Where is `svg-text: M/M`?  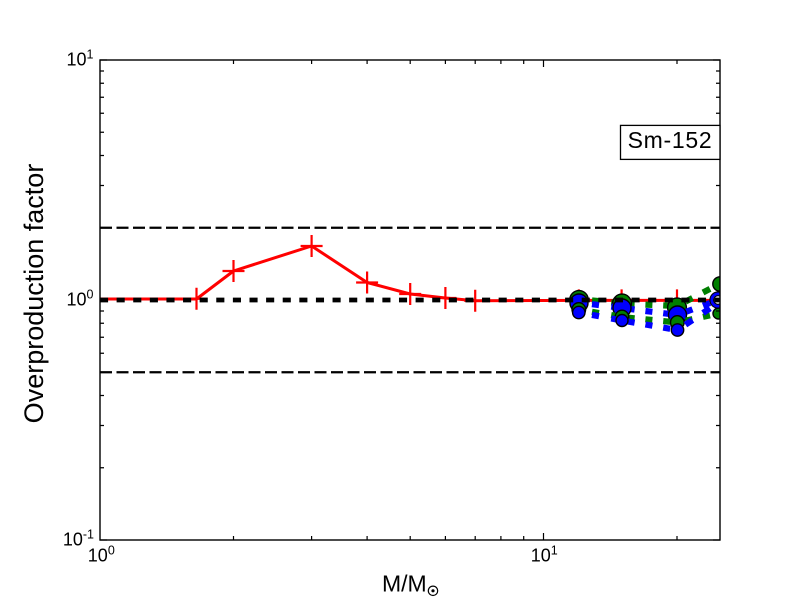 svg-text: M/M is located at coordinates (404, 584).